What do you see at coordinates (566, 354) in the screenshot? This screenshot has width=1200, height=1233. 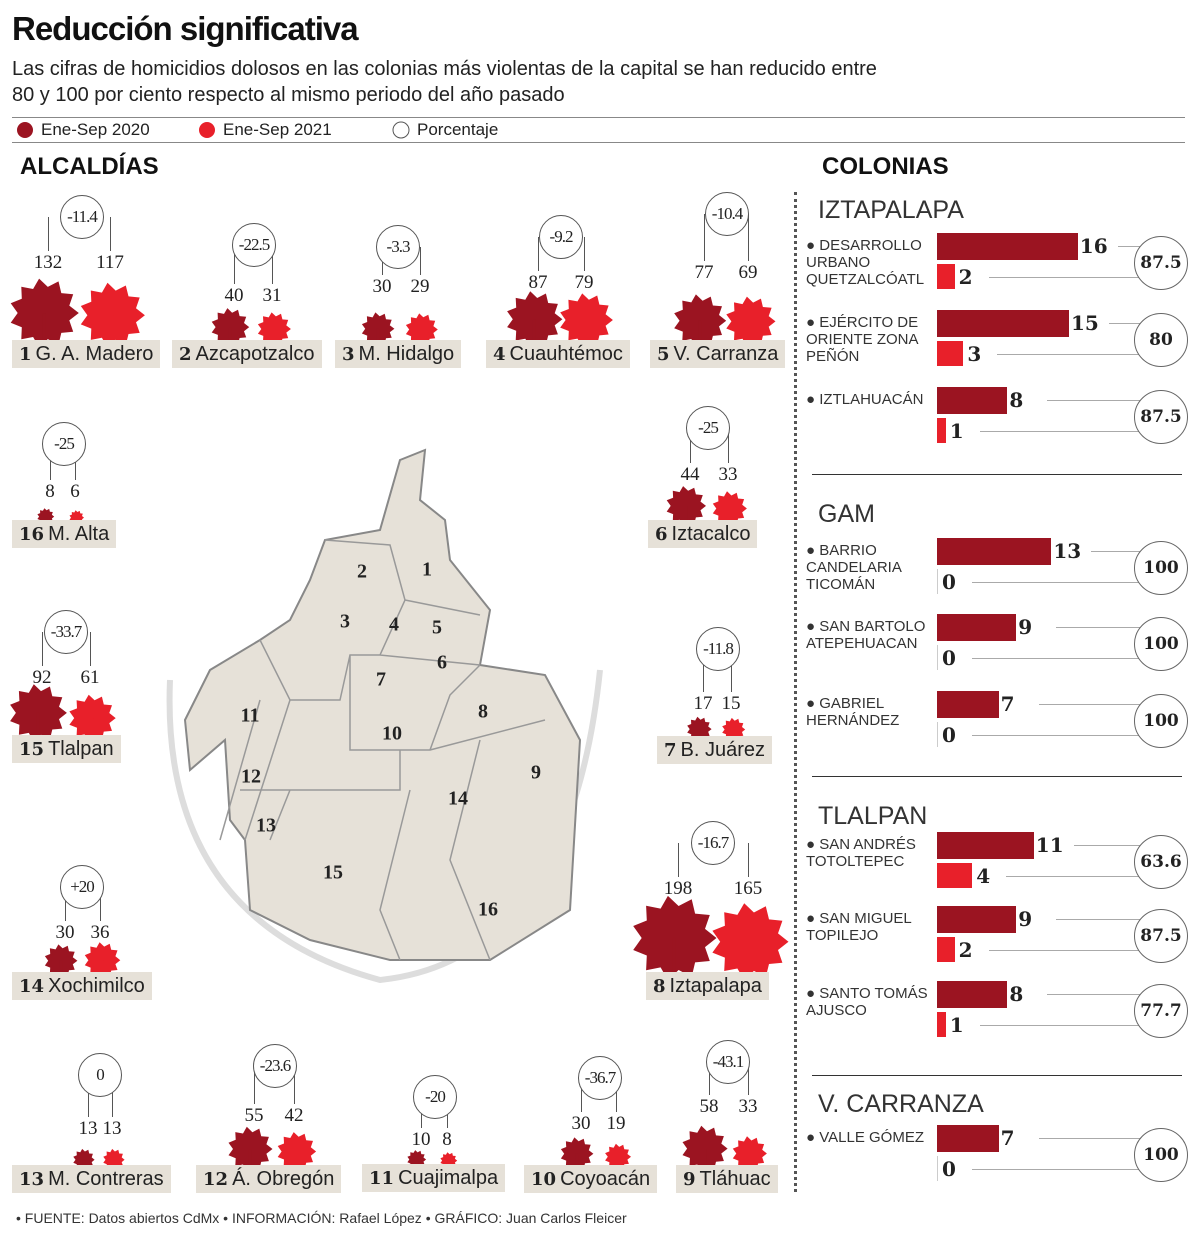 I see `alcaldia-name: Cuauhtémoc` at bounding box center [566, 354].